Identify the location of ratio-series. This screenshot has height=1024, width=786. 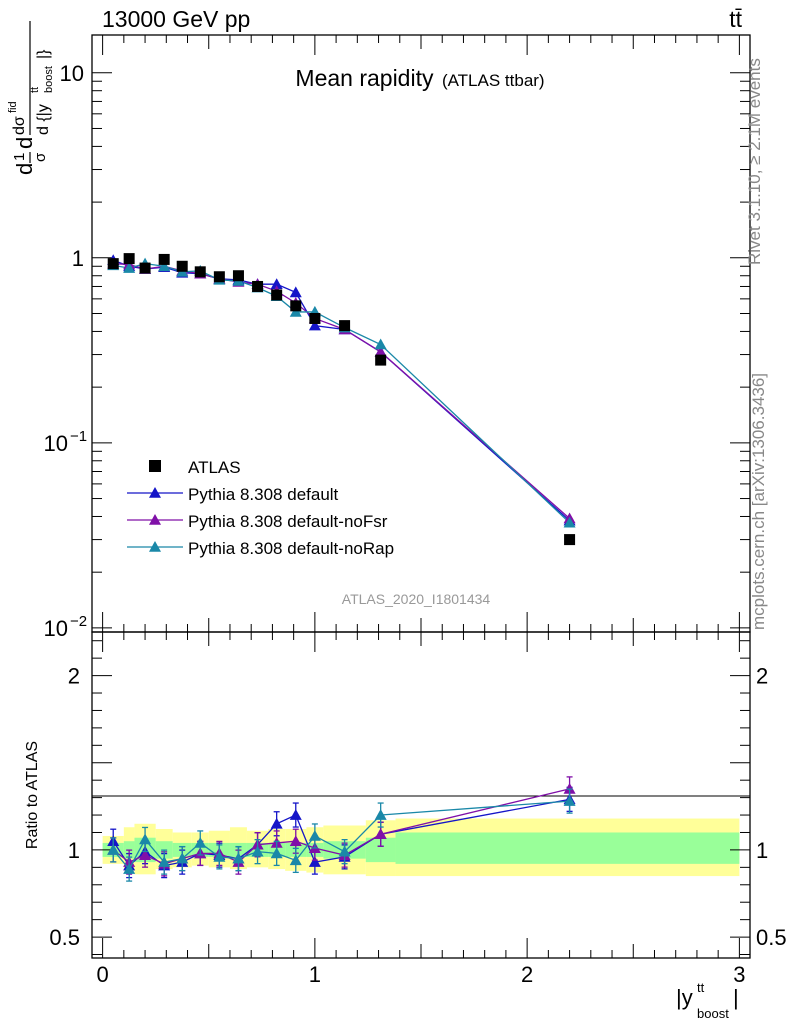
(341, 829).